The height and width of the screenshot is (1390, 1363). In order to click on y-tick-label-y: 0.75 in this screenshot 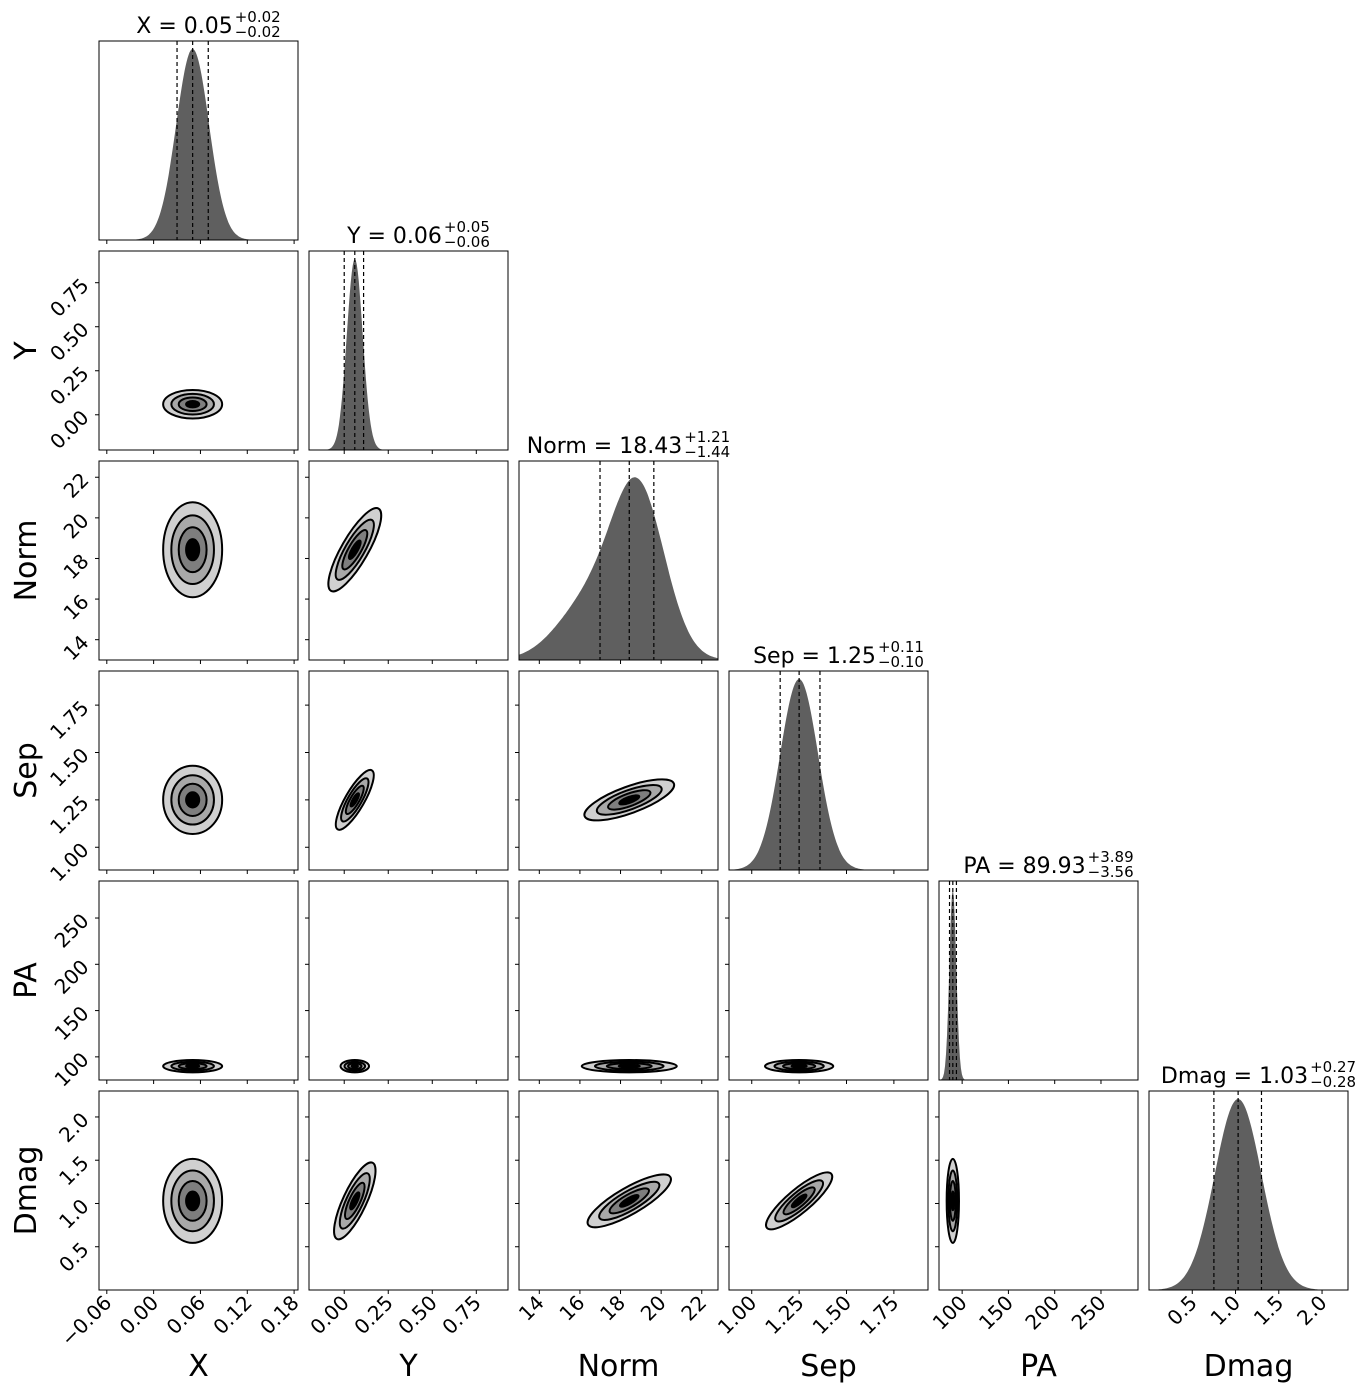, I will do `click(69, 297)`.